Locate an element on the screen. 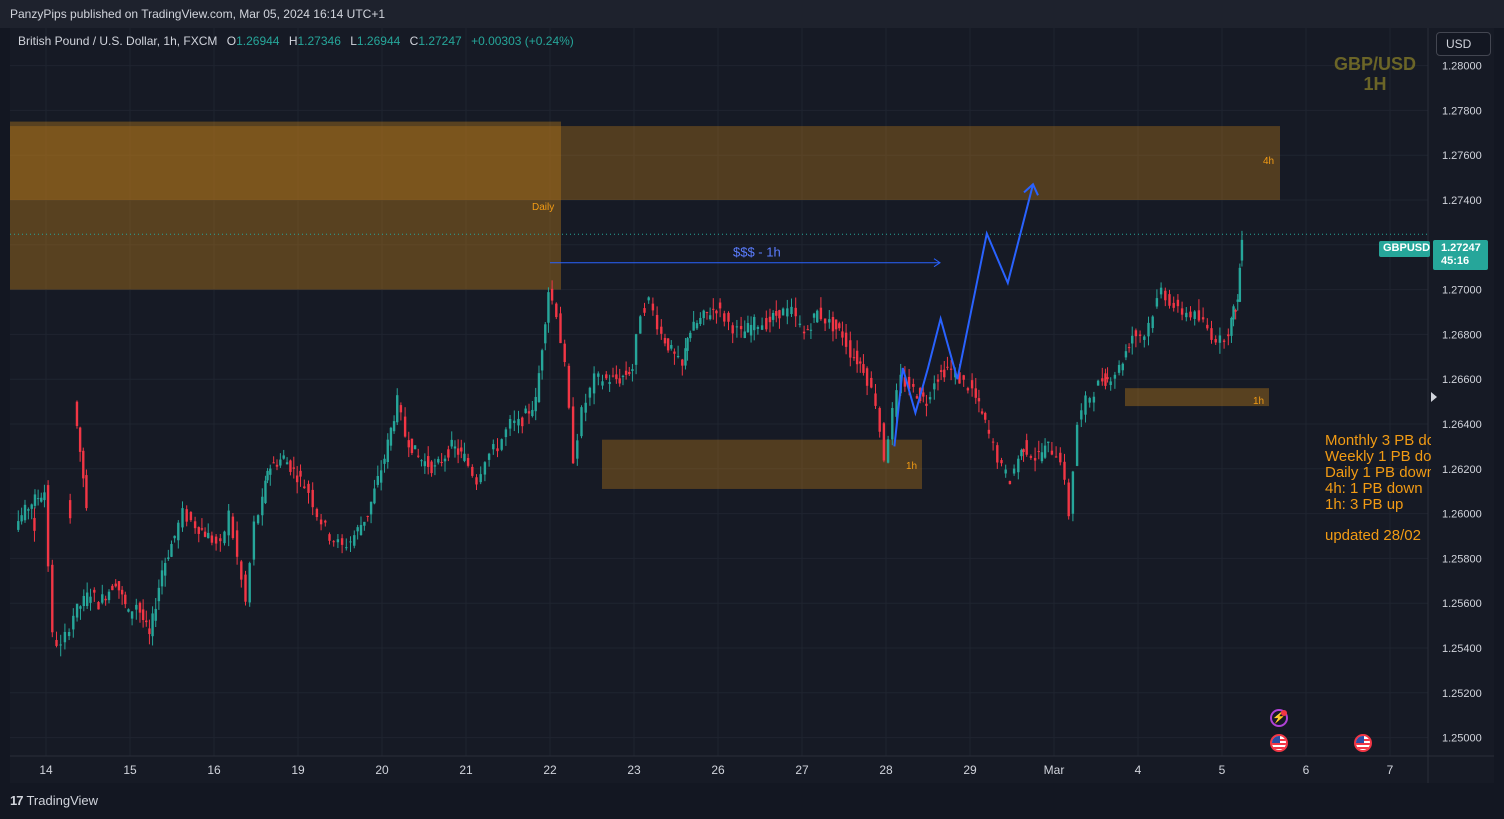 Image resolution: width=1504 pixels, height=819 pixels. price-tick-label: 1.25000 is located at coordinates (1462, 739).